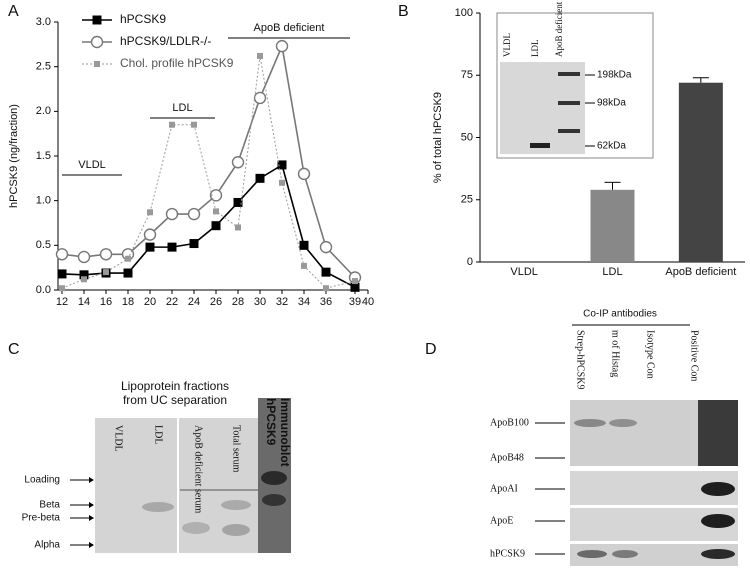 The width and height of the screenshot is (750, 575). I want to click on panel-label: A, so click(13, 11).